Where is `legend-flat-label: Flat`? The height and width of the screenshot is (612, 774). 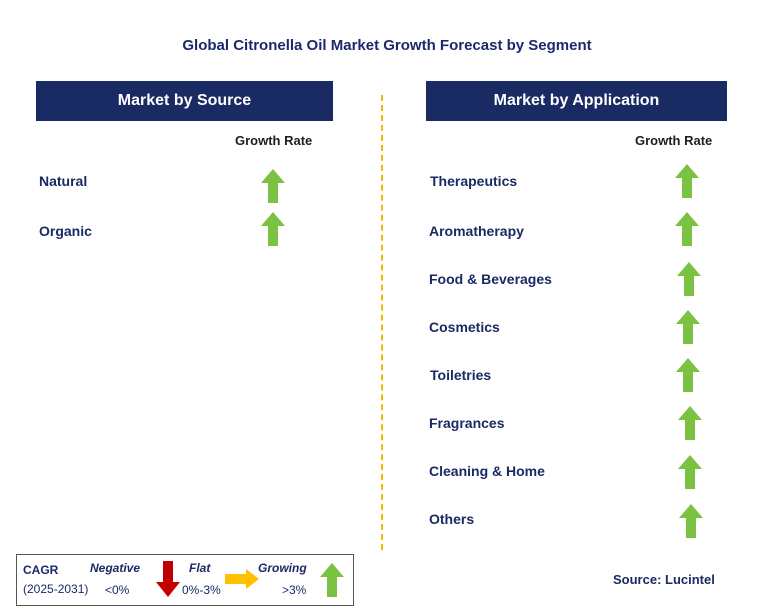 legend-flat-label: Flat is located at coordinates (200, 568).